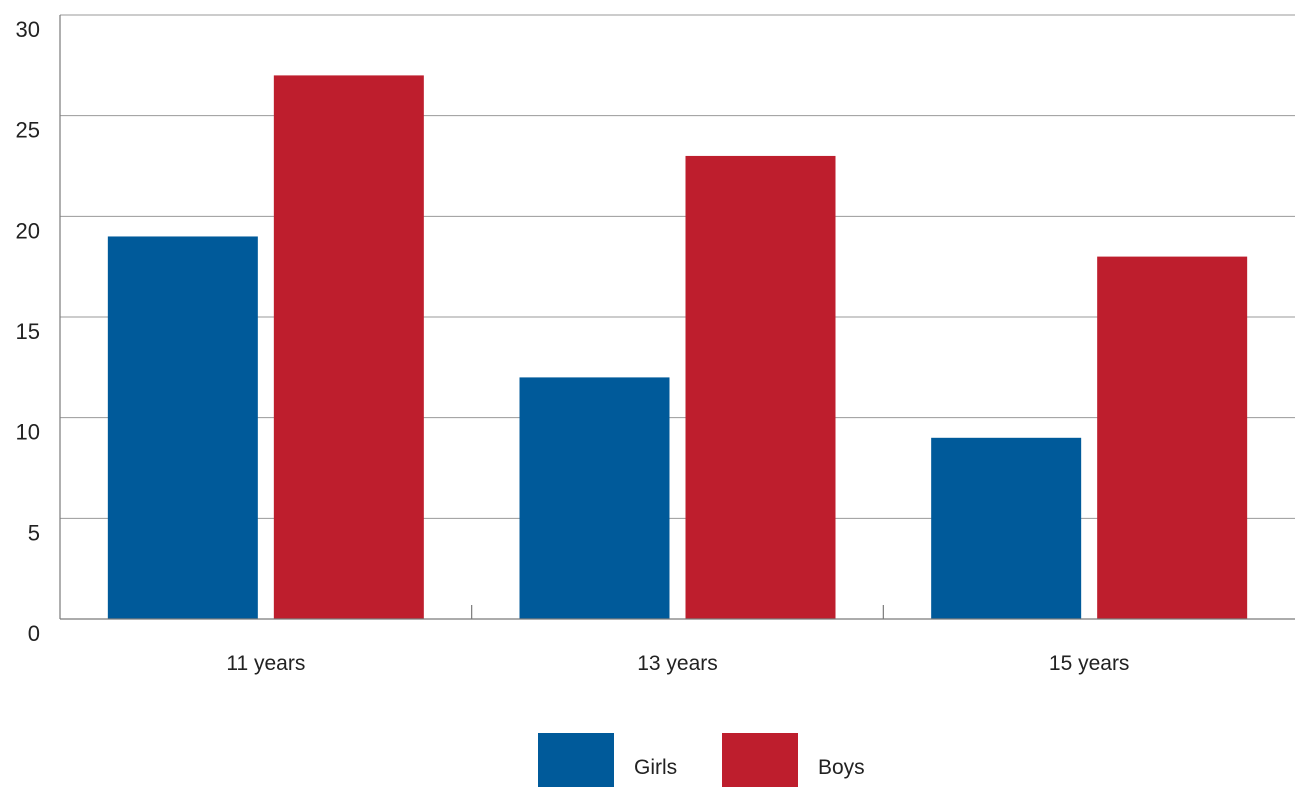  I want to click on legend-label-boys: Boys, so click(841, 767).